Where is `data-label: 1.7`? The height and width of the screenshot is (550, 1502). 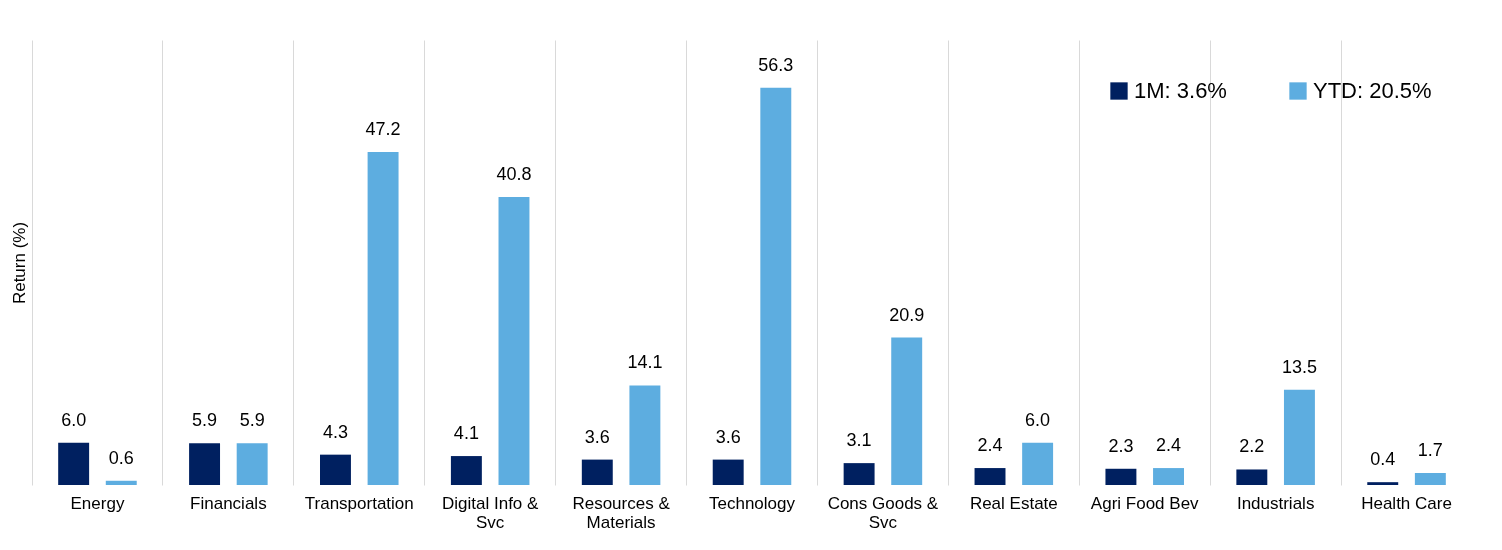
data-label: 1.7 is located at coordinates (1430, 450).